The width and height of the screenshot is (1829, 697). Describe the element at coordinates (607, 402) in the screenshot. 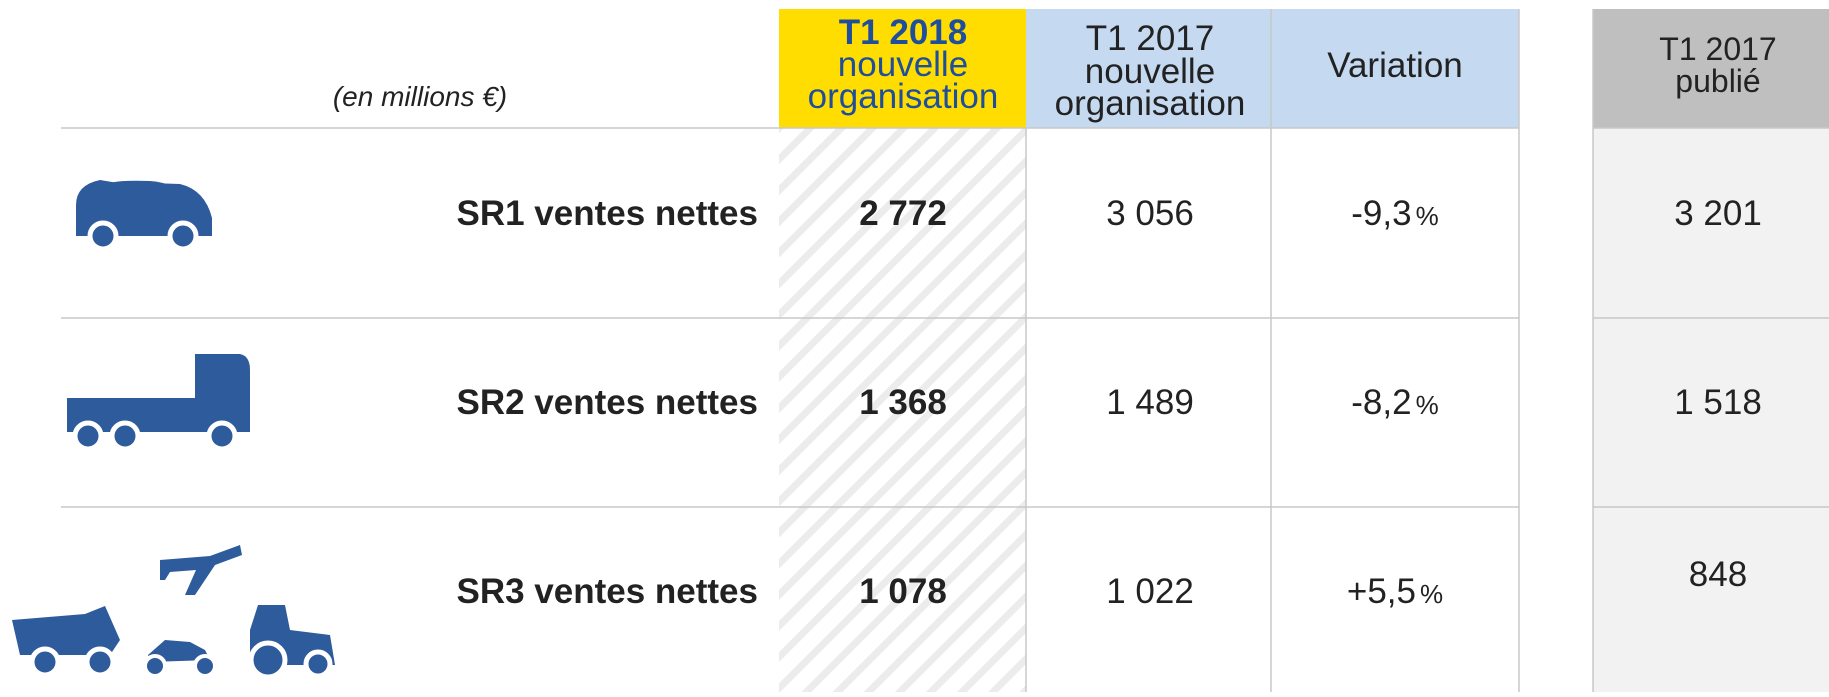

I see `row-label: SR2 ventes nettes` at that location.